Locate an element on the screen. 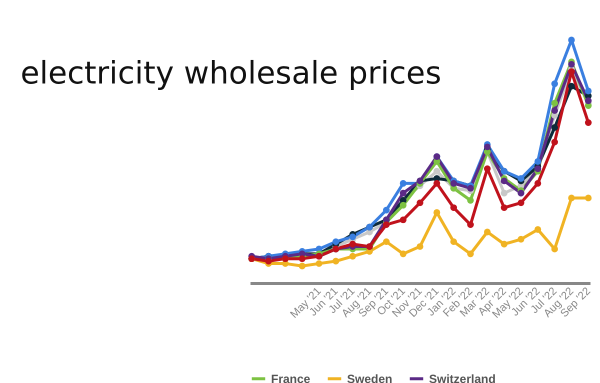 This screenshot has width=600, height=383. legend-label: Sweden is located at coordinates (369, 377).